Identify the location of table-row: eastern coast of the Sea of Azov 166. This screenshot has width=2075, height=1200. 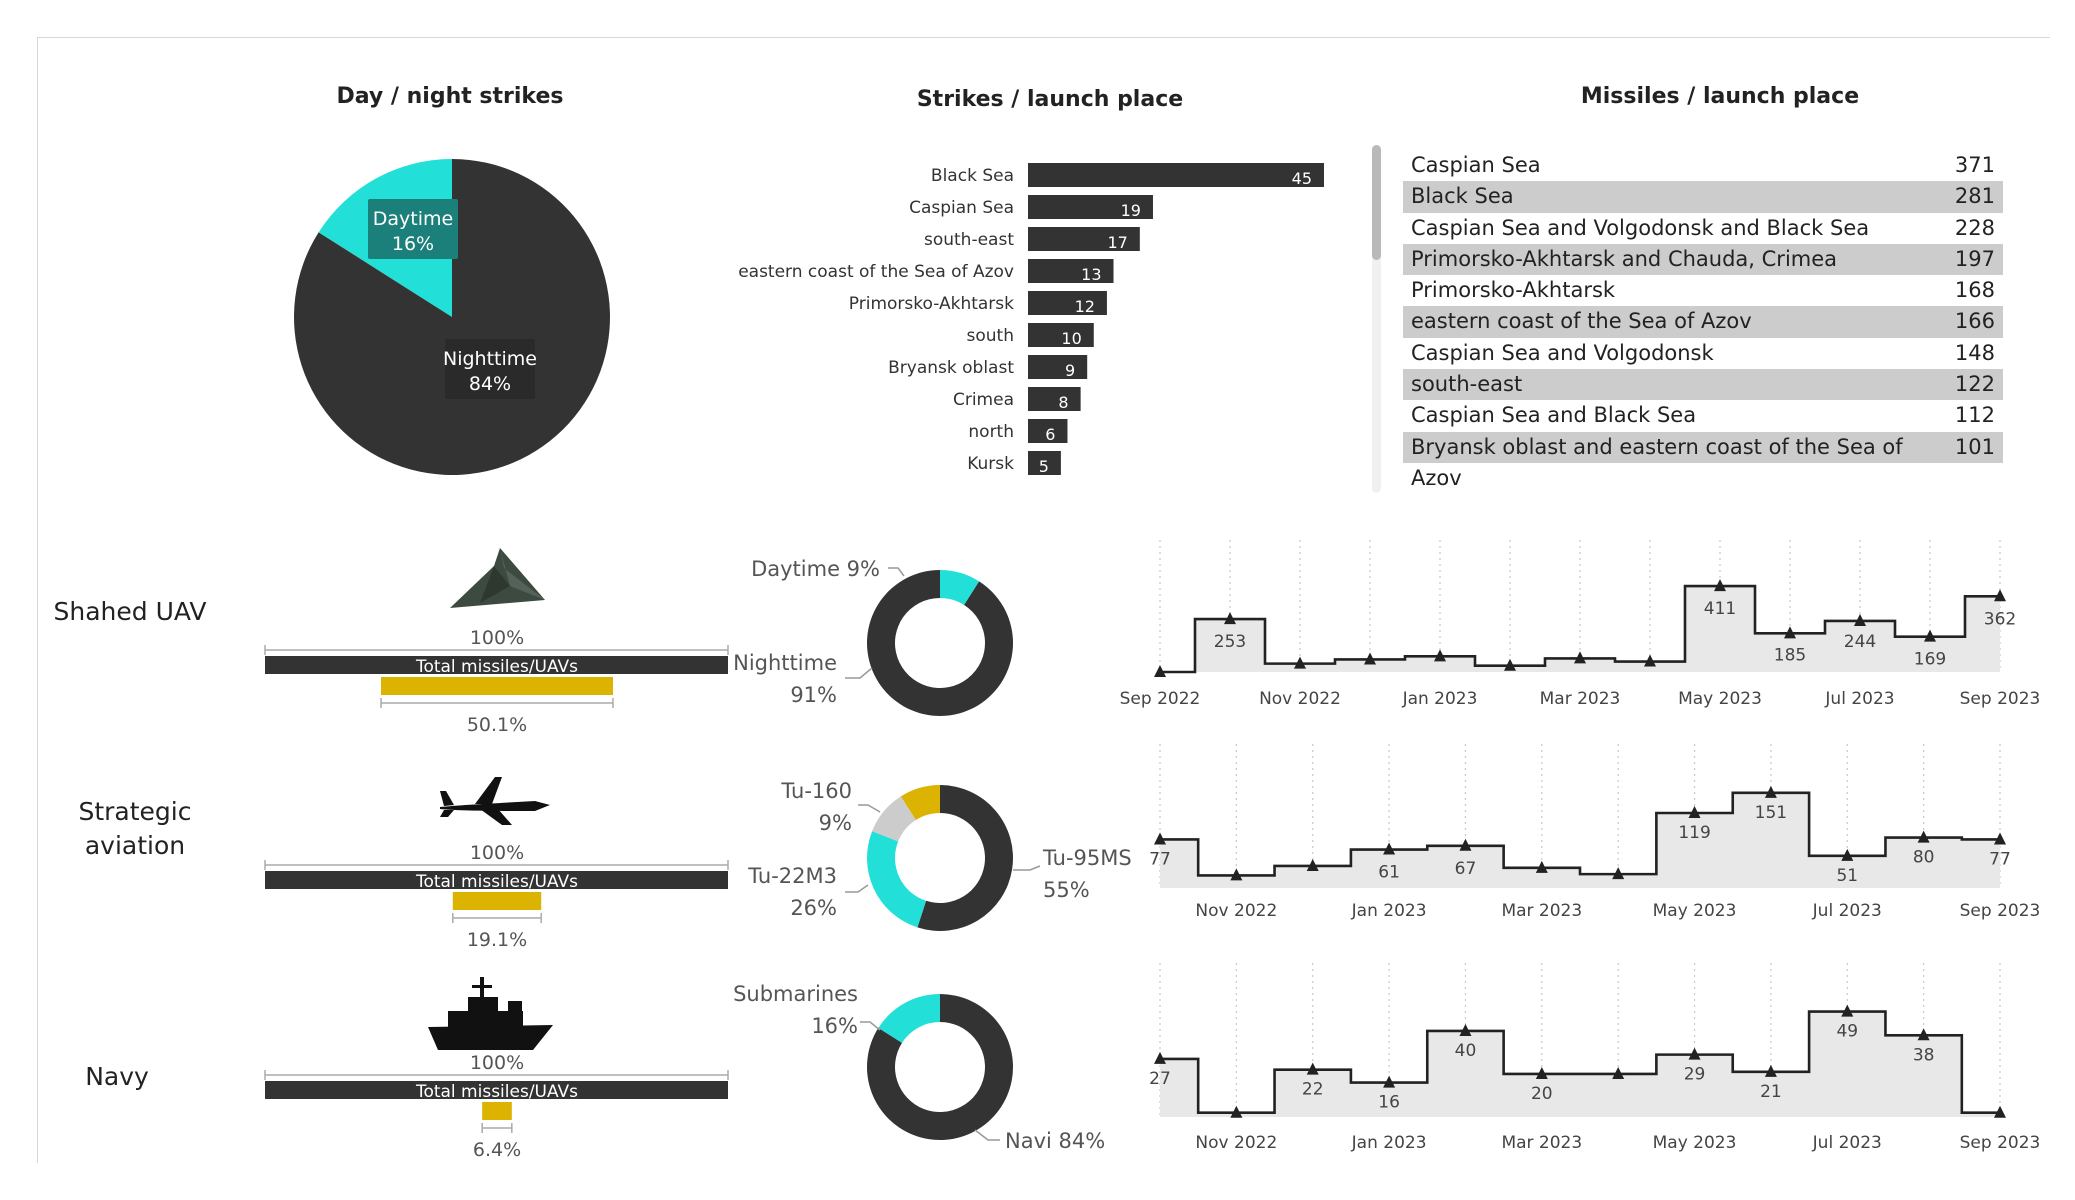
(1703, 322).